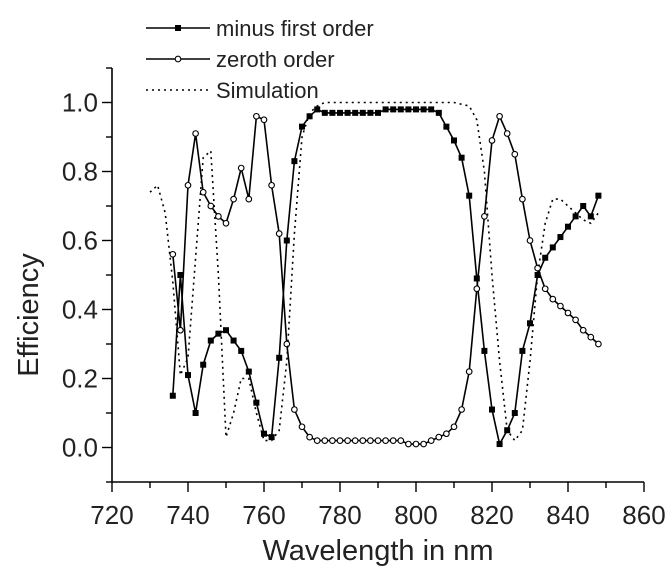 The image size is (672, 570). Describe the element at coordinates (178, 59) in the screenshot. I see `legend-marker-zeroth-order` at that location.